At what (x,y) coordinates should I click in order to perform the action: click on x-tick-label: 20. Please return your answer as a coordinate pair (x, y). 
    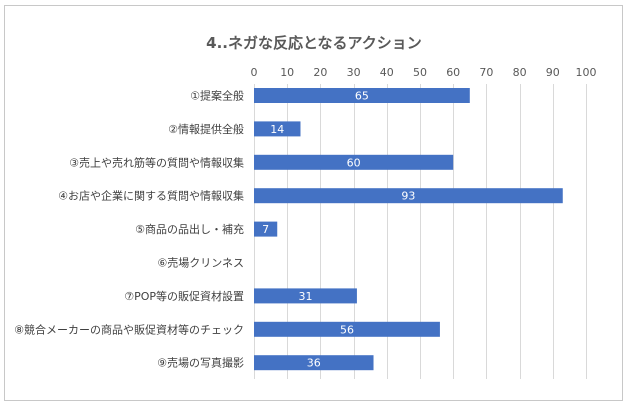
    Looking at the image, I should click on (320, 72).